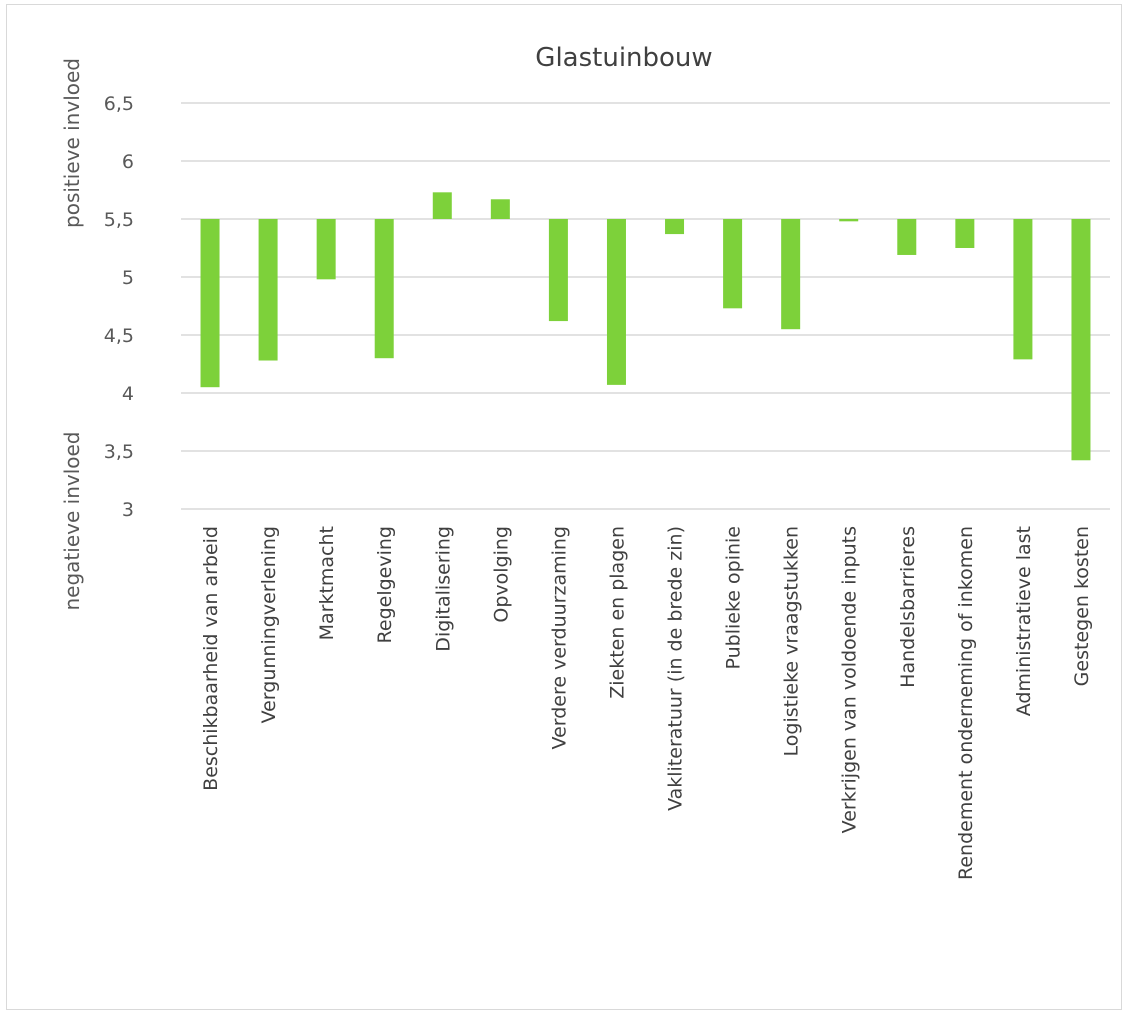 This screenshot has width=1132, height=1018. What do you see at coordinates (119, 220) in the screenshot?
I see `y-tick-label: 5,5` at bounding box center [119, 220].